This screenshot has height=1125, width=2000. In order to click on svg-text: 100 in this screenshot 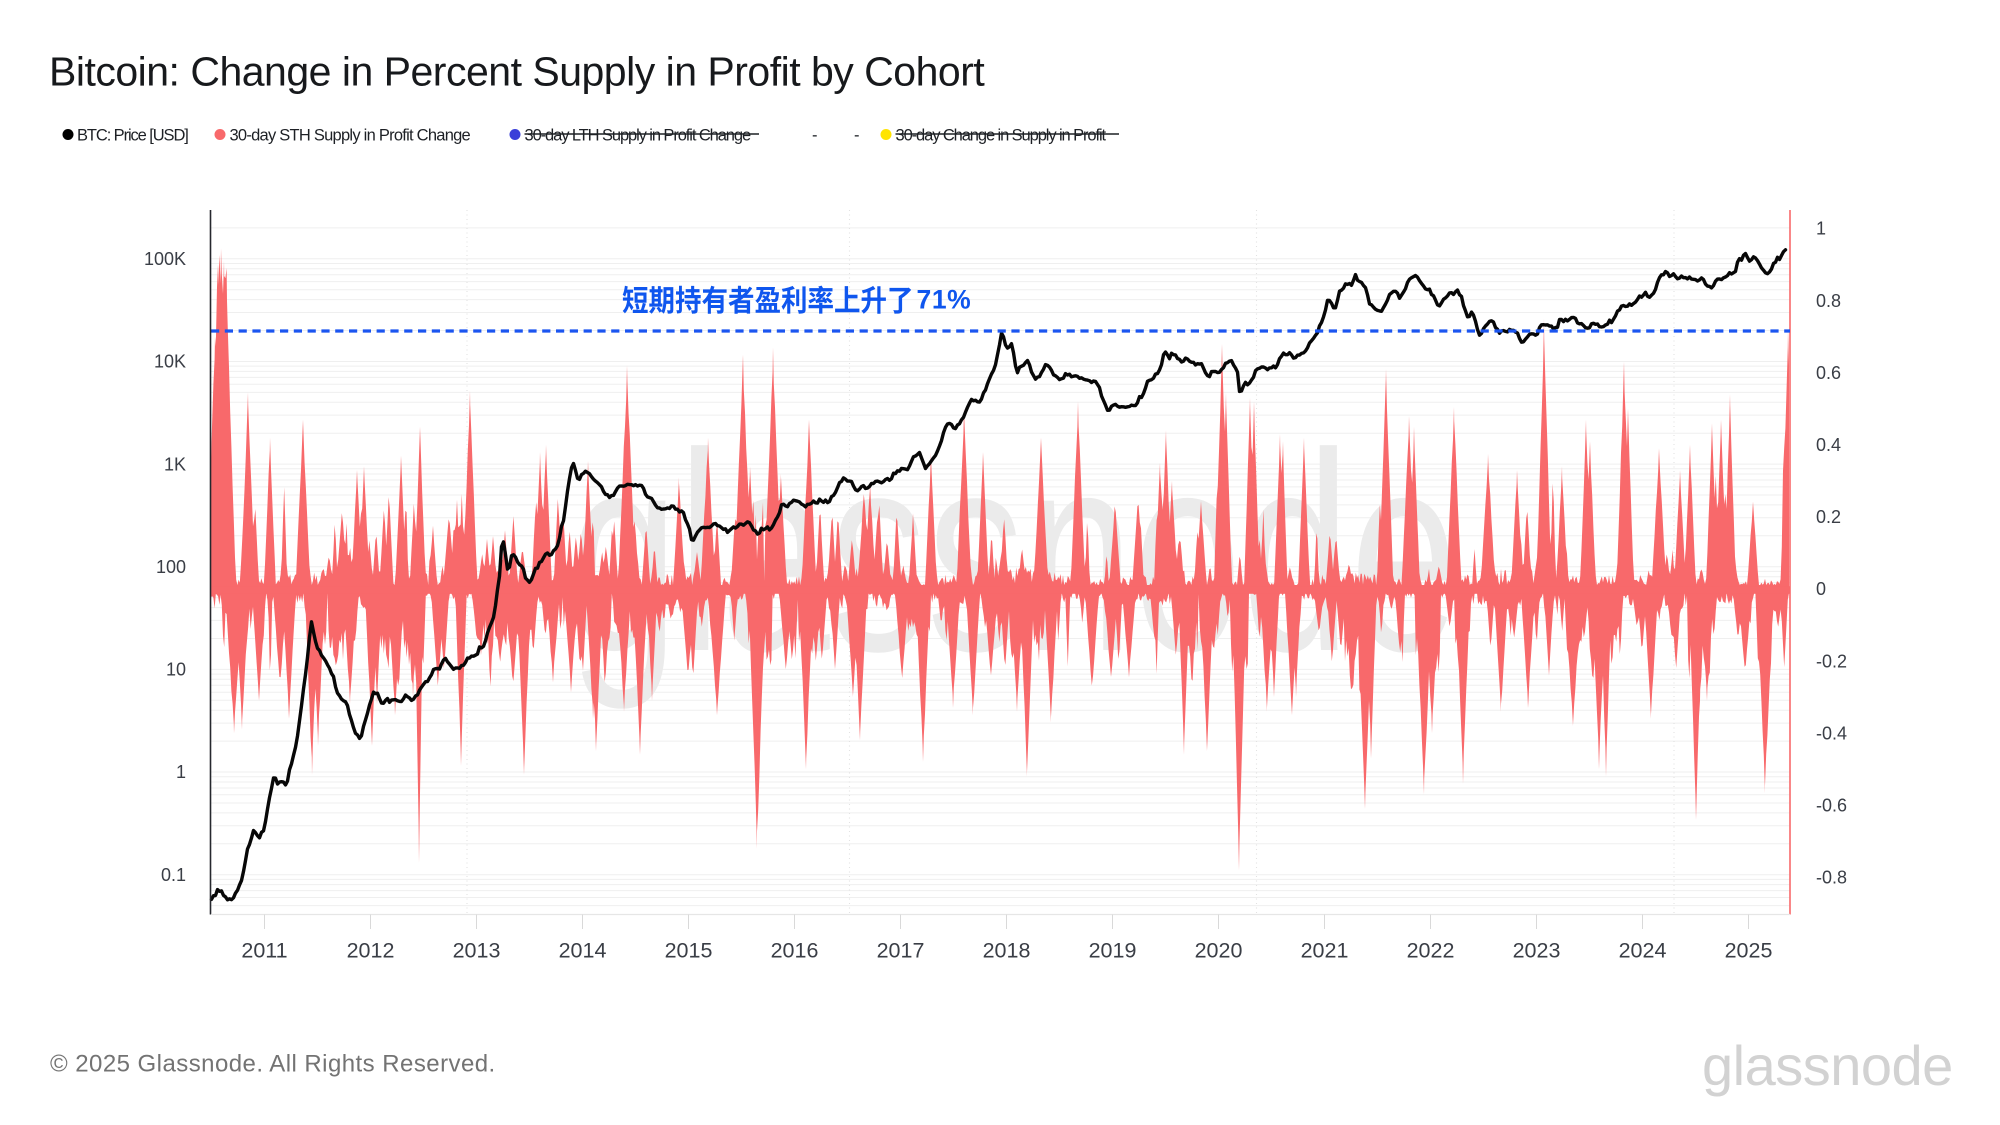, I will do `click(171, 567)`.